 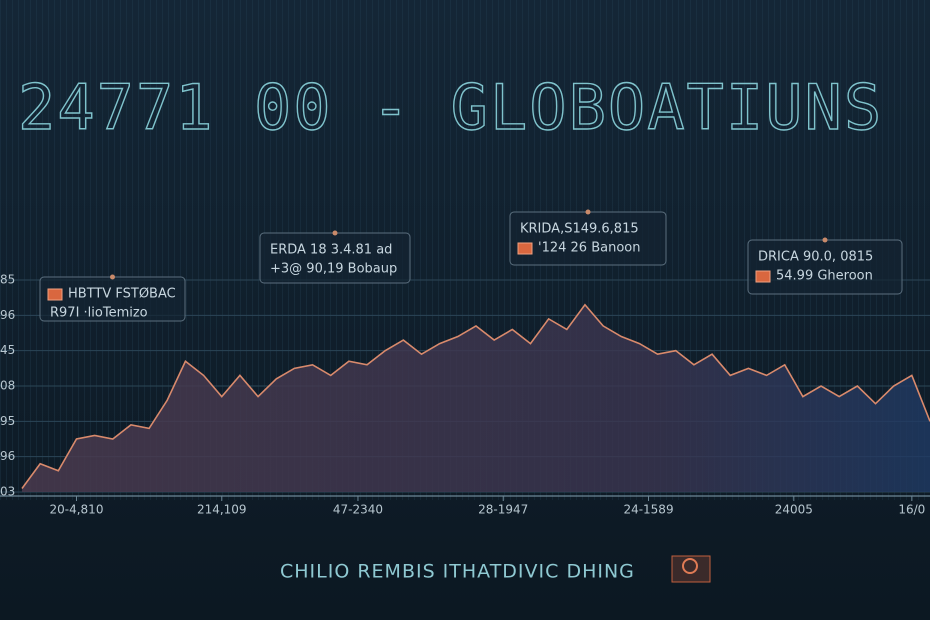 I want to click on x-tick-label: 214,109, so click(x=222, y=510).